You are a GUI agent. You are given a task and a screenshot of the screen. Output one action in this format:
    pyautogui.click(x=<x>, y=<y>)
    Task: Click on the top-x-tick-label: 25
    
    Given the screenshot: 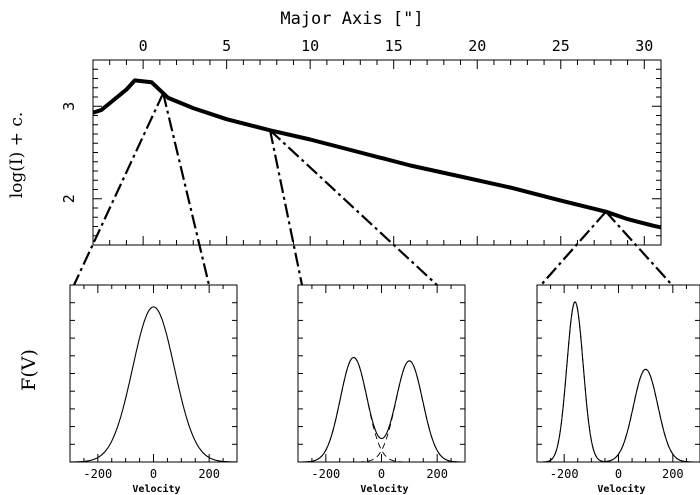 What is the action you would take?
    pyautogui.click(x=561, y=46)
    